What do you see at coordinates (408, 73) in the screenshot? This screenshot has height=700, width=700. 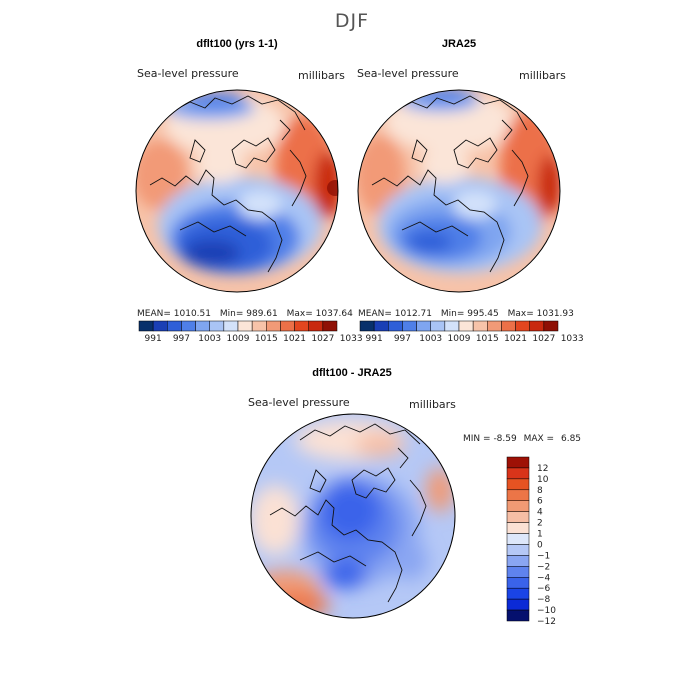 I see `panel-reanalysis-variable: Sea-level pressure` at bounding box center [408, 73].